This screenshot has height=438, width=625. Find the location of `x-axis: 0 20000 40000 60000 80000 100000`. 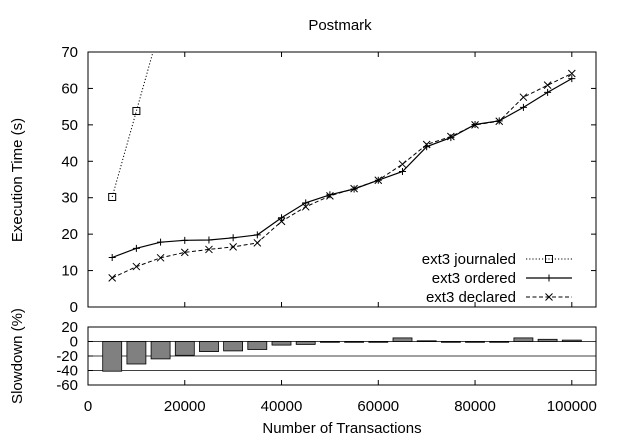

x-axis: 0 20000 40000 60000 80000 100000 is located at coordinates (340, 397).